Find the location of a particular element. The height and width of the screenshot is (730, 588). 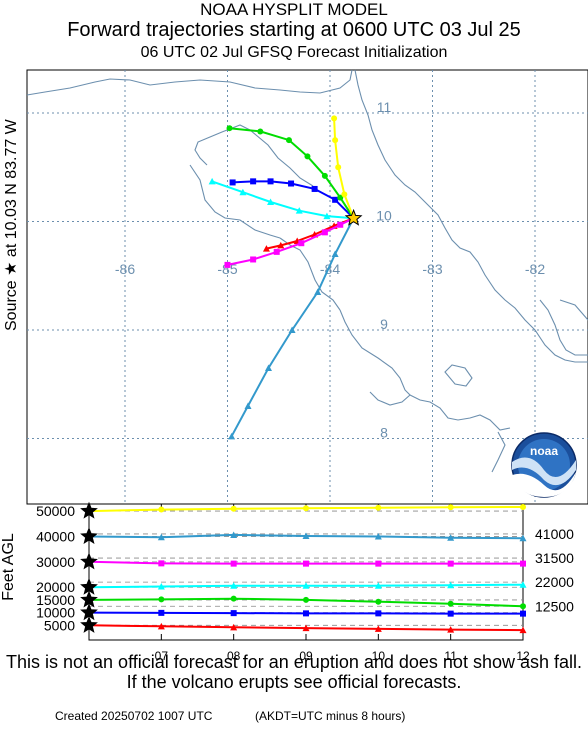

lat-tick-label: 9 is located at coordinates (384, 324).